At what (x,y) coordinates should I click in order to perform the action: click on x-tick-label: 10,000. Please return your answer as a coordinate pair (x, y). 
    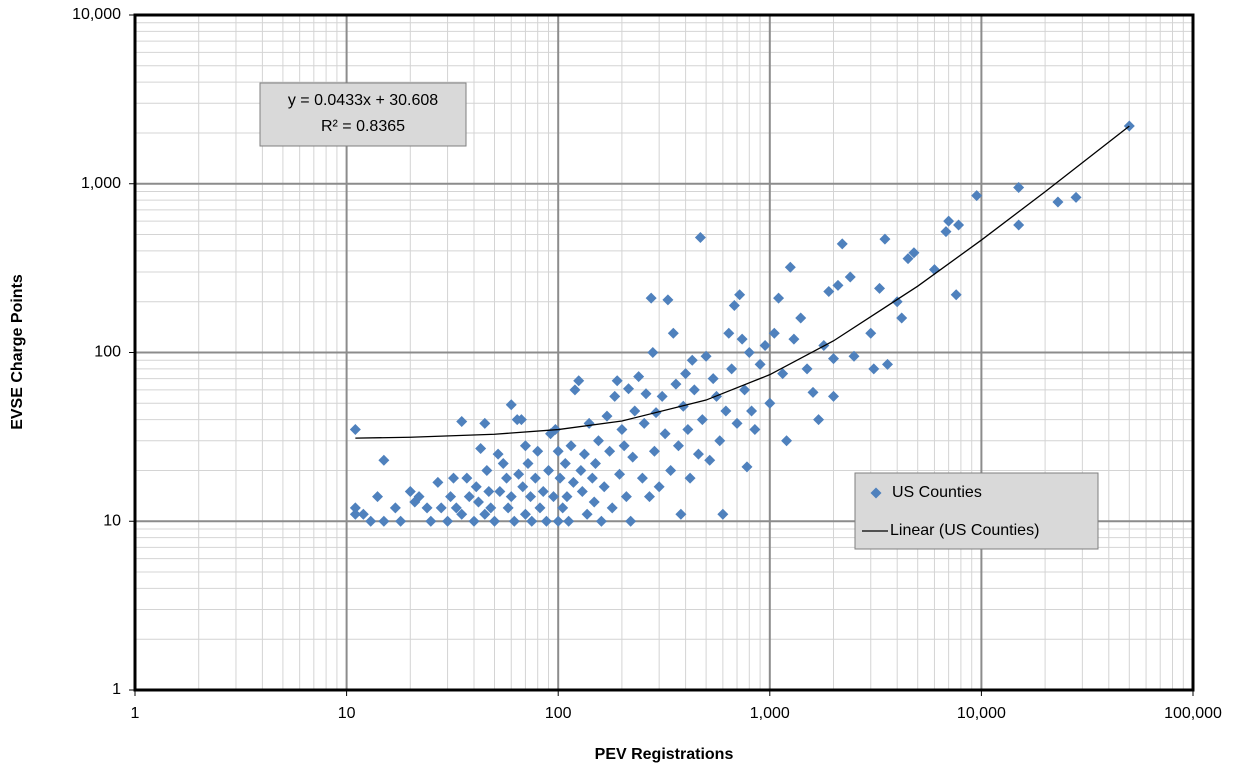
    Looking at the image, I should click on (981, 713).